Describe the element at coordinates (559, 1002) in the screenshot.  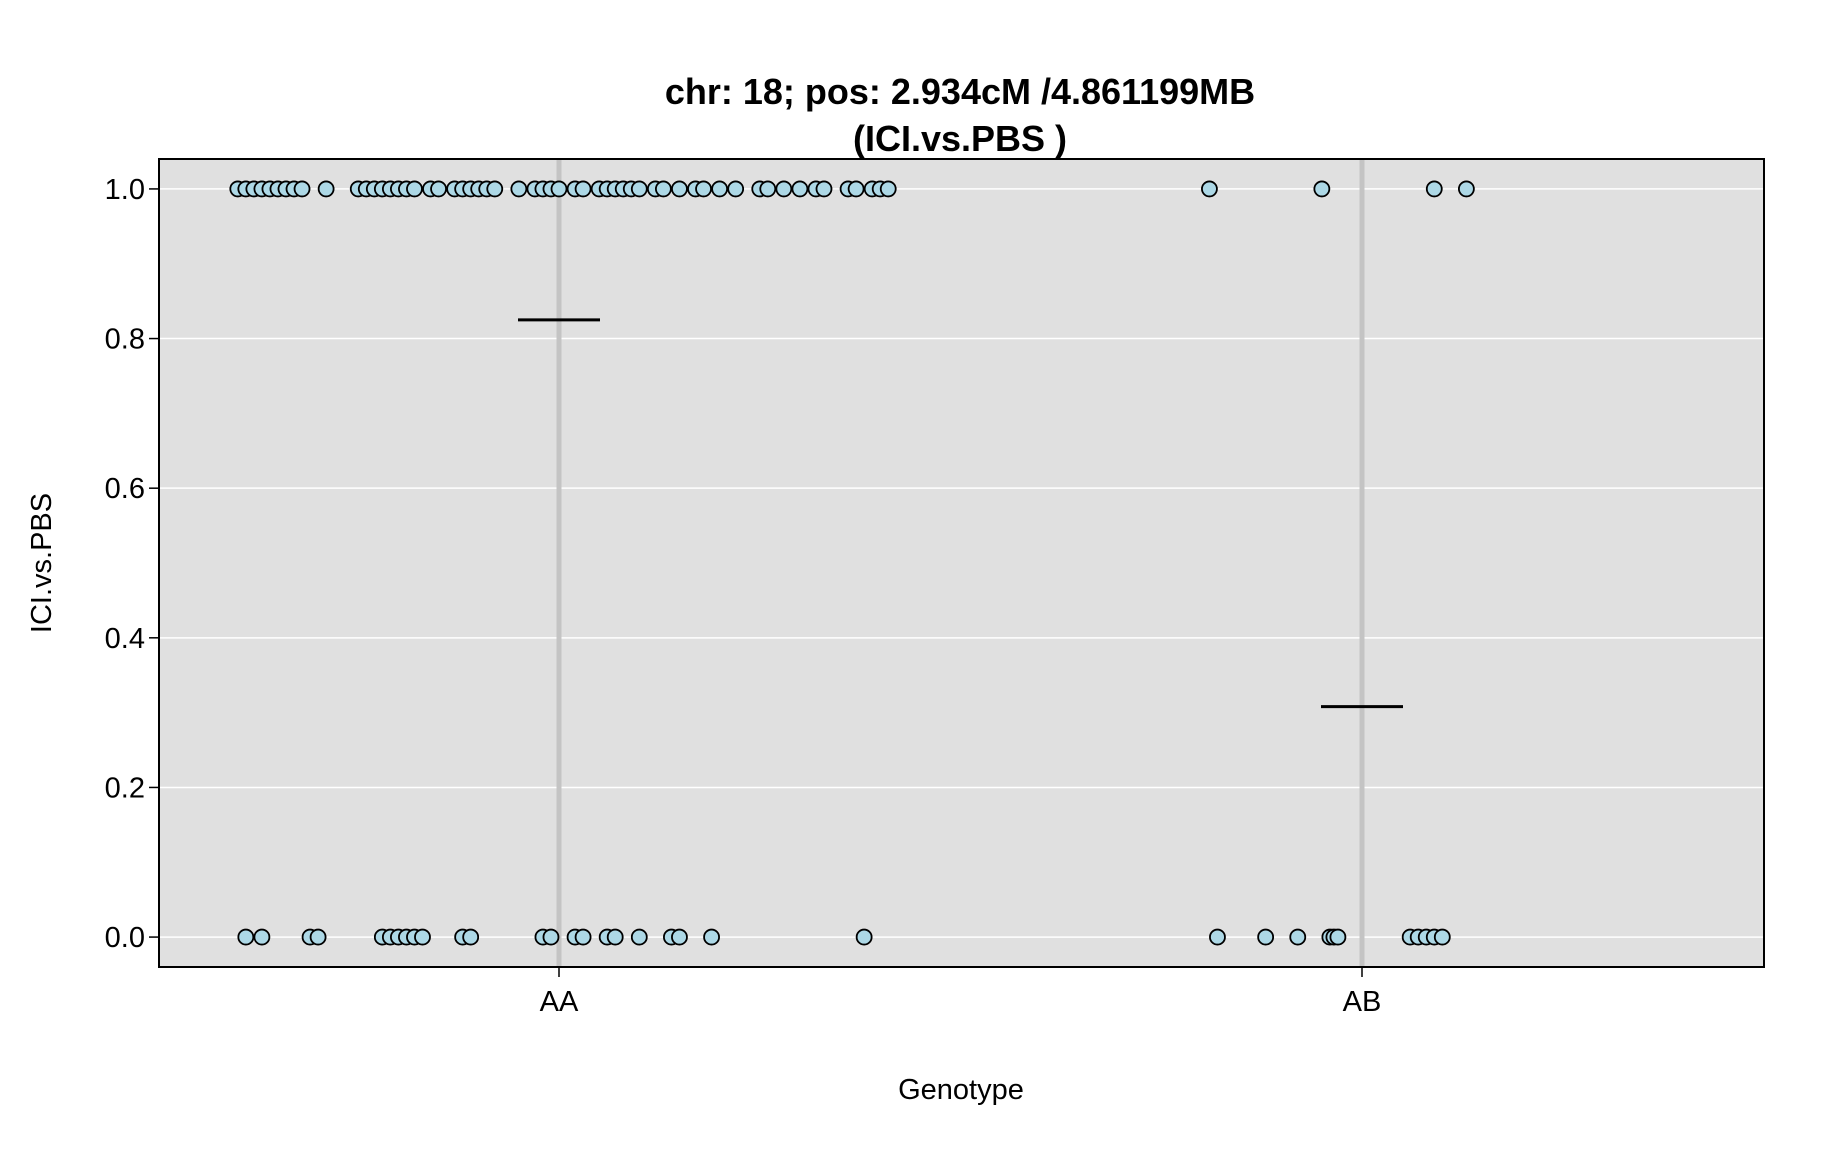
I see `x-tick-label-aa: AA` at that location.